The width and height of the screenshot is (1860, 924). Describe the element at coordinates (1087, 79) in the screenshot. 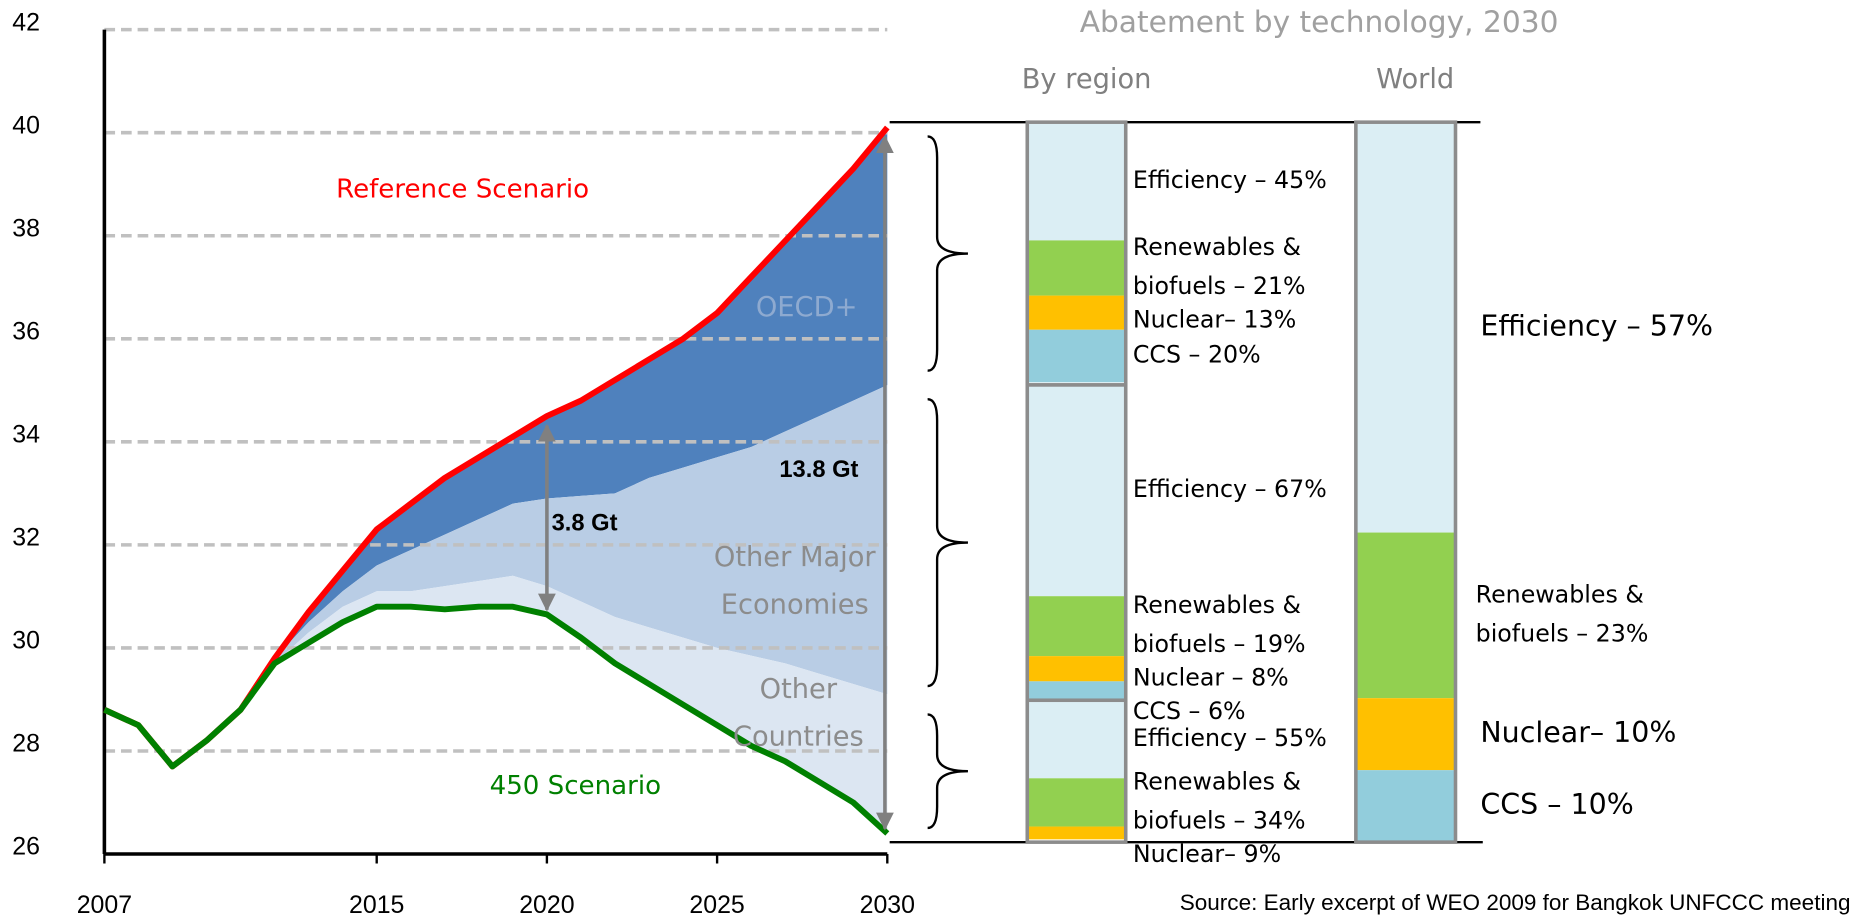

I see `by-region-label: By region` at that location.